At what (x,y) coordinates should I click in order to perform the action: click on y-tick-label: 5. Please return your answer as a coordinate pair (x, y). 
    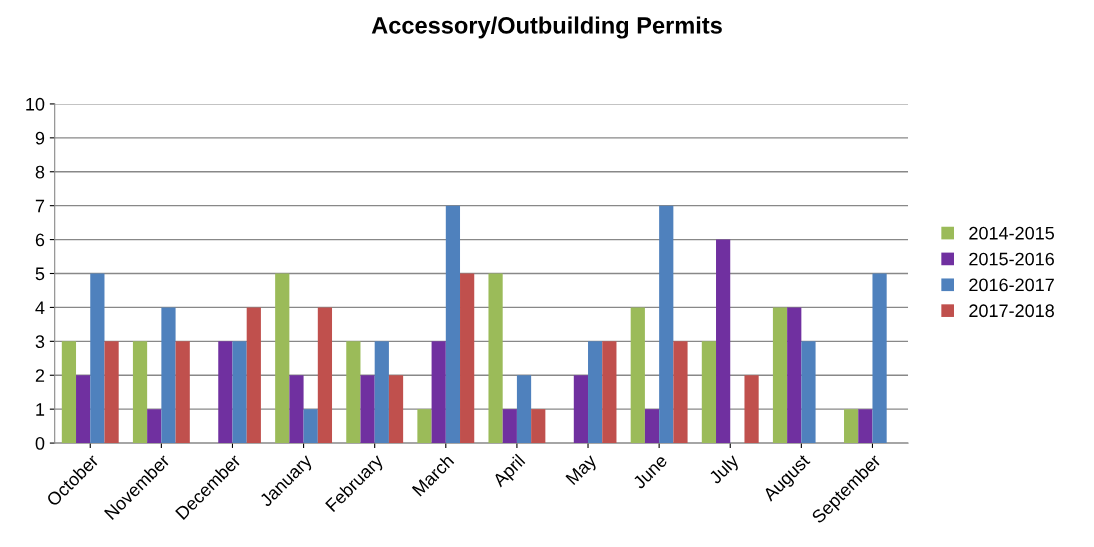
    Looking at the image, I should click on (40, 274).